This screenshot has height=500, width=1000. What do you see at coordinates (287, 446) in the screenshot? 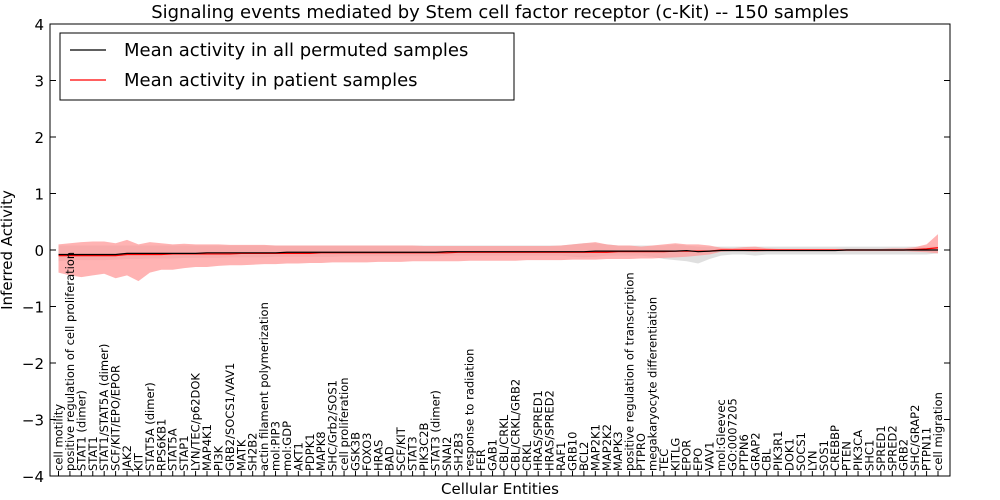
I see `x-tick-label: mol:GDP` at bounding box center [287, 446].